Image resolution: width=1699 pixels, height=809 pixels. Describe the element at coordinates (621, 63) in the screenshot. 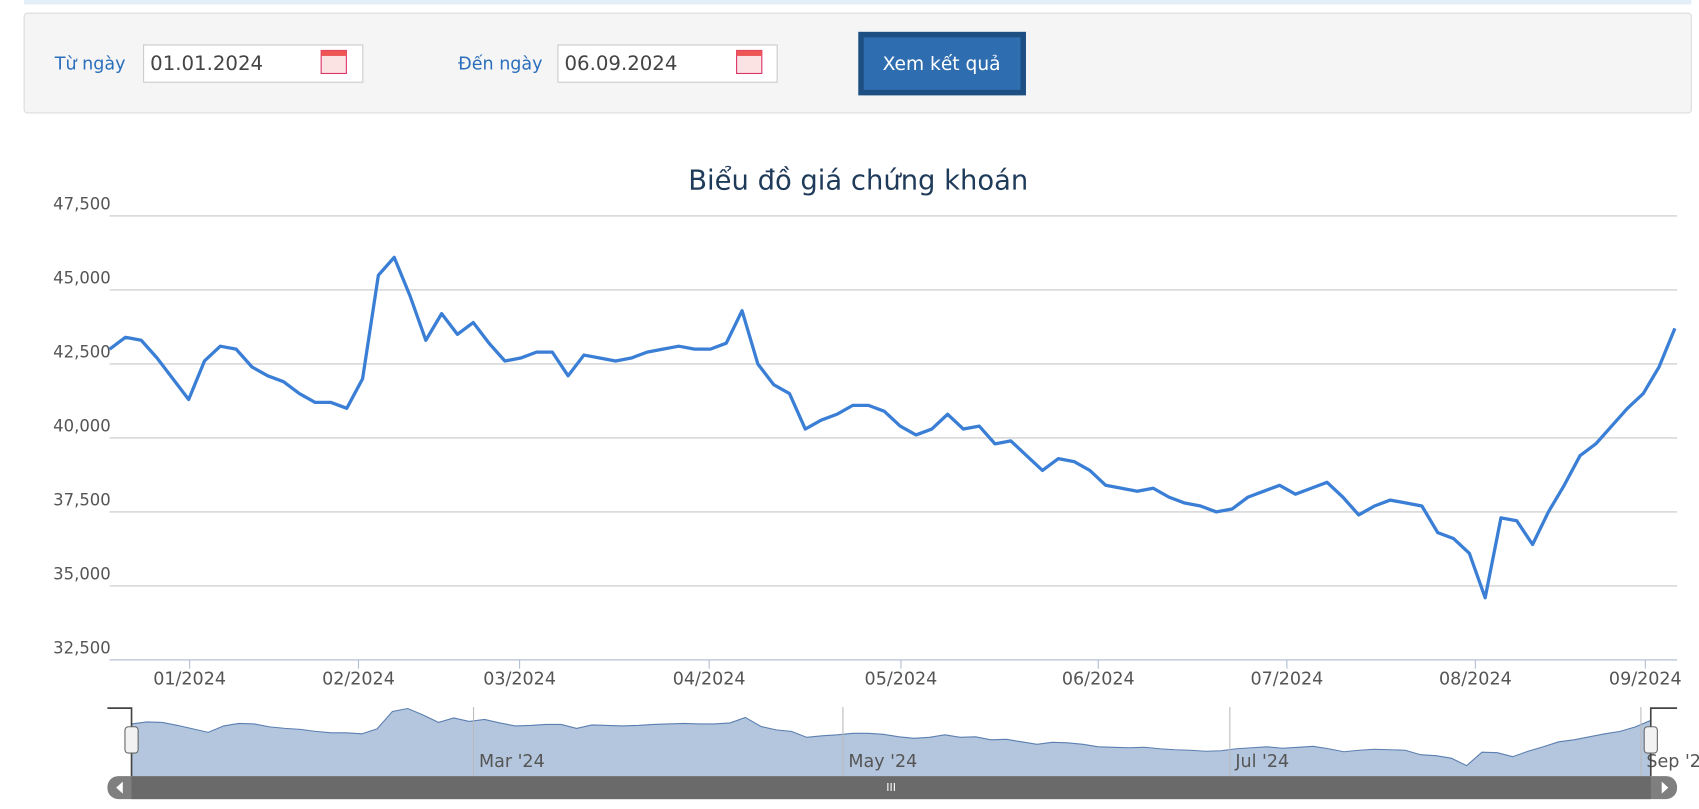

I see `to-value: 06.09.2024` at that location.